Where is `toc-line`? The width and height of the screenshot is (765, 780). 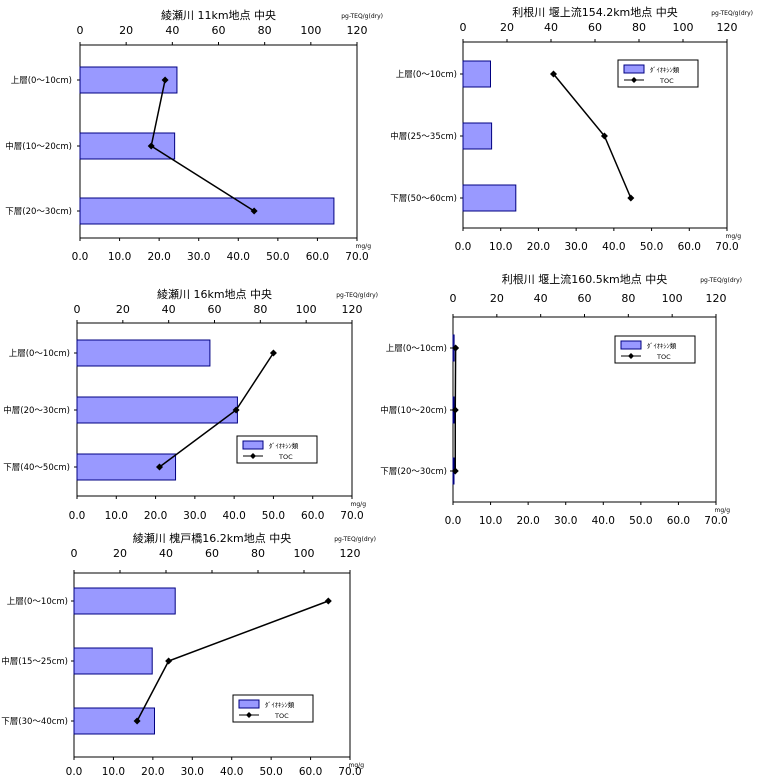 toc-line is located at coordinates (592, 136).